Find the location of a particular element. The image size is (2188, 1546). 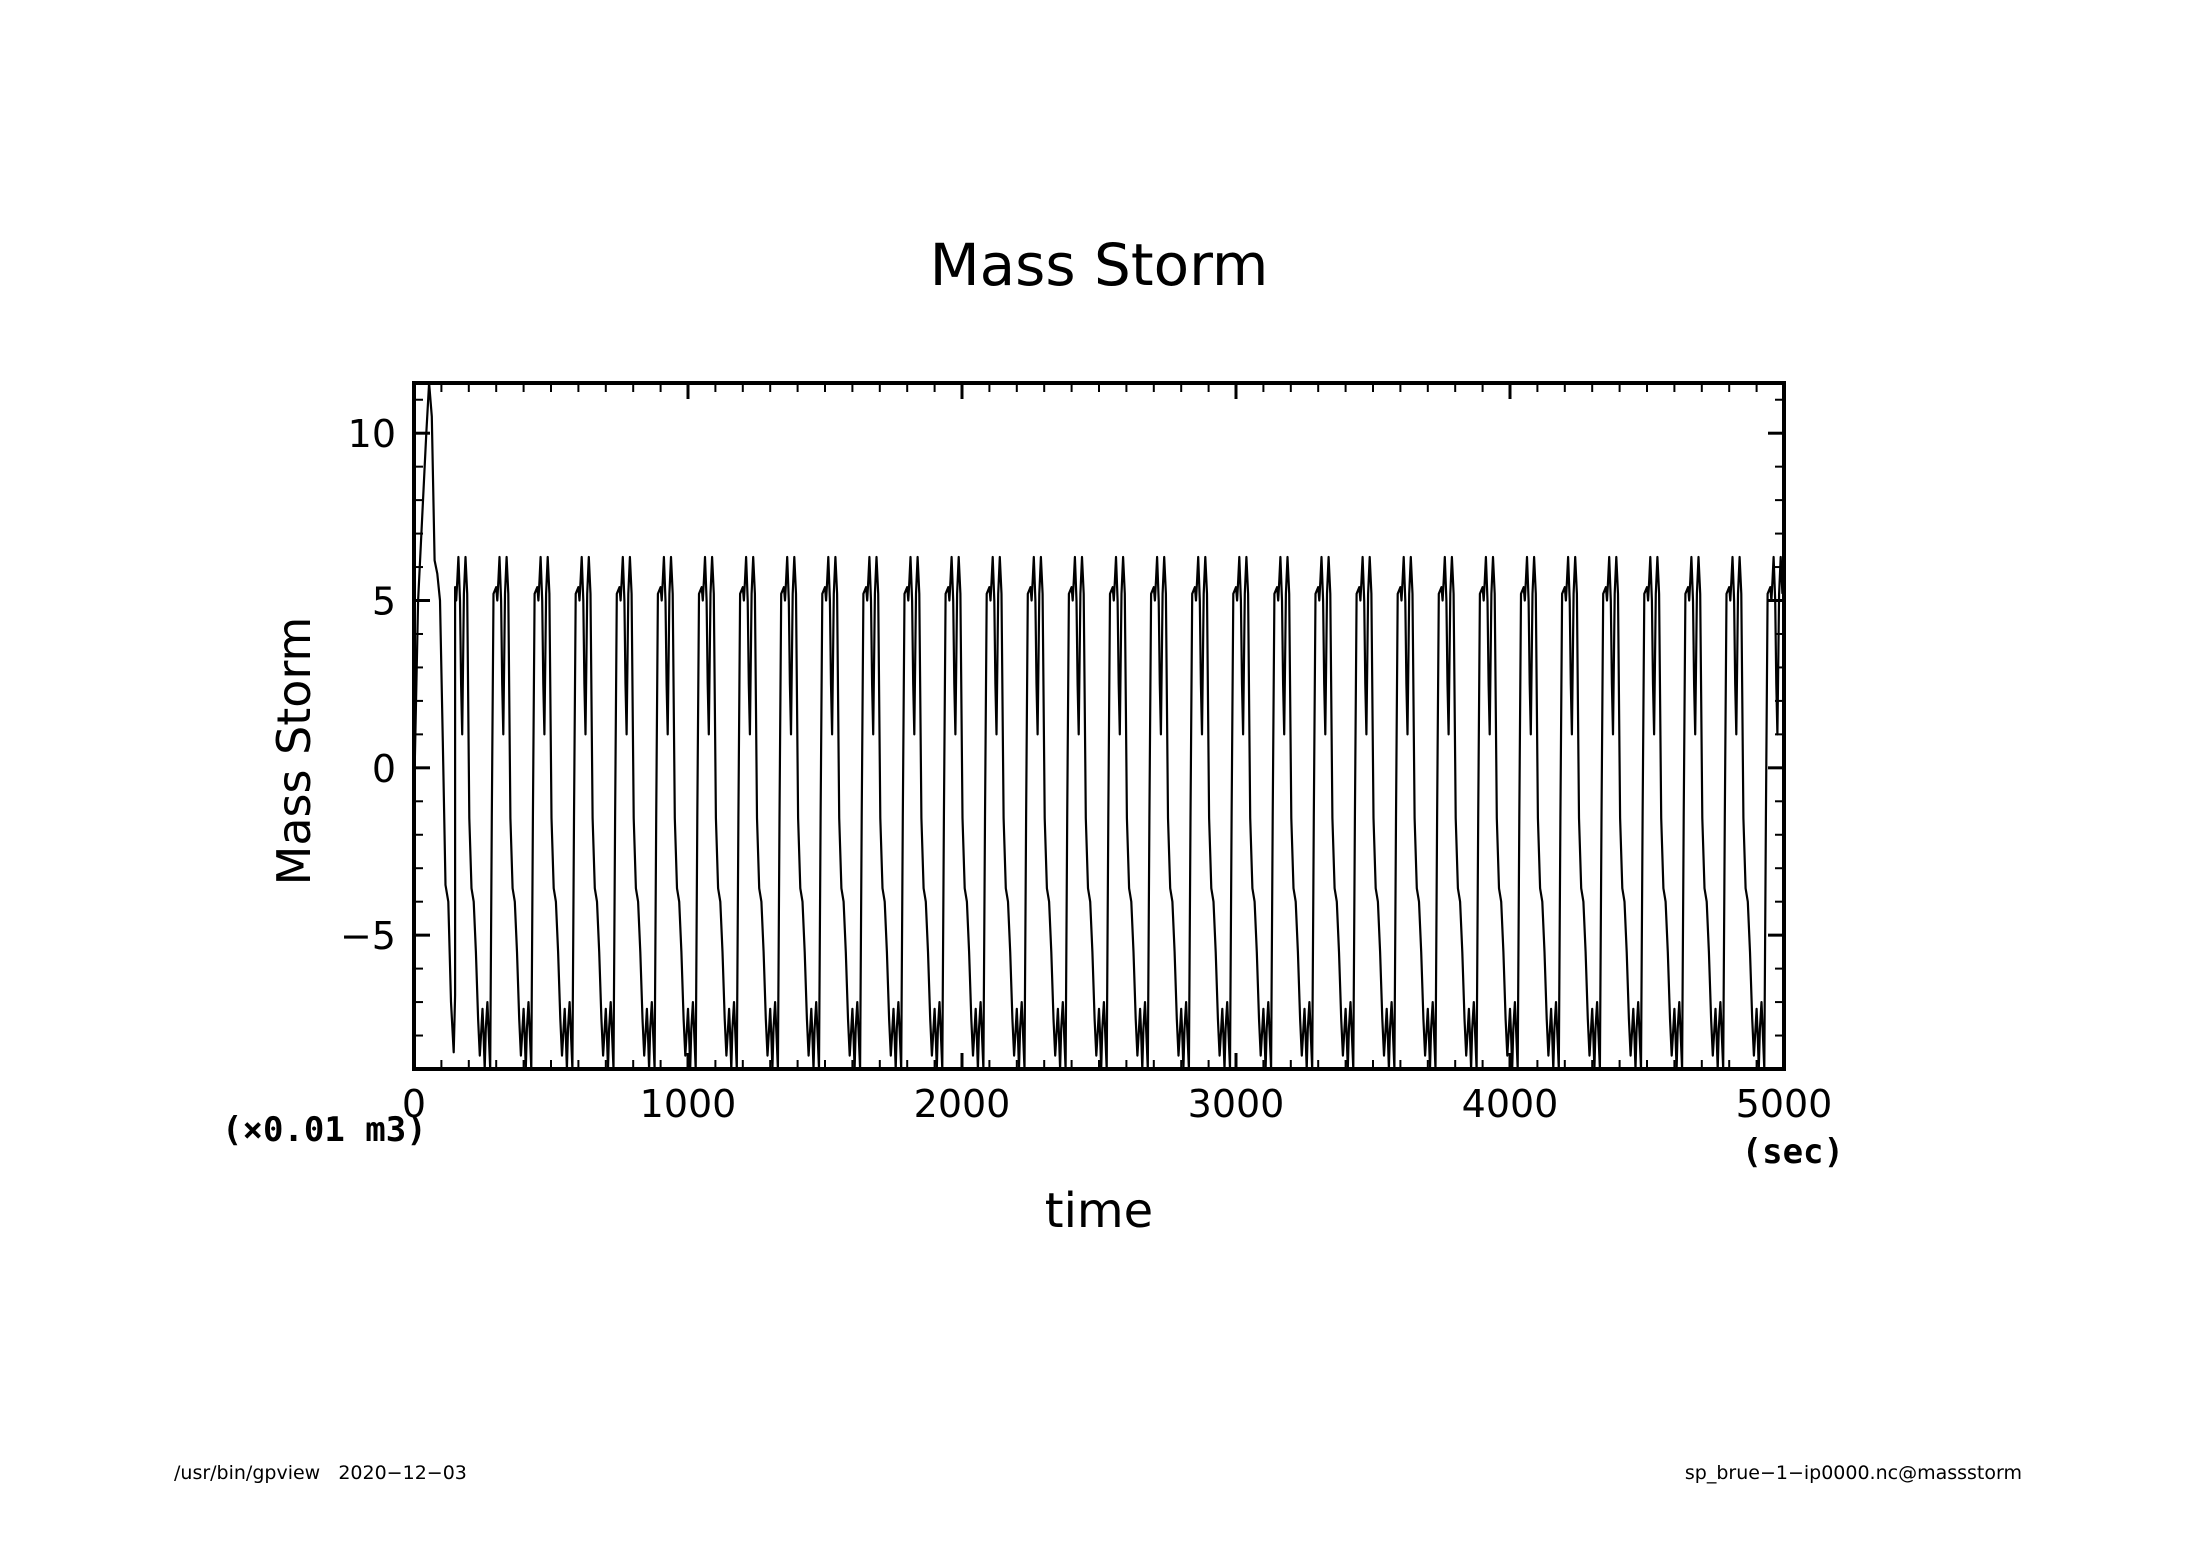

x-axis-unit: (sec) is located at coordinates (1793, 1152).